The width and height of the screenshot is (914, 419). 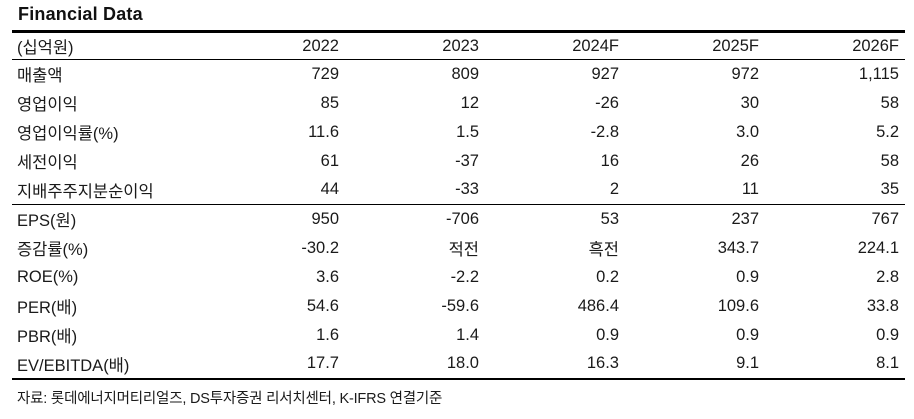 I want to click on value-cell: 1,115, so click(x=878, y=73).